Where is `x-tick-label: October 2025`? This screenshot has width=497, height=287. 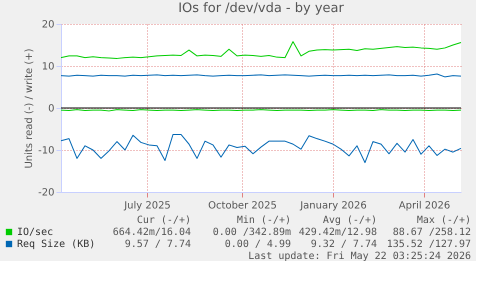 x-tick-label: October 2025 is located at coordinates (242, 206).